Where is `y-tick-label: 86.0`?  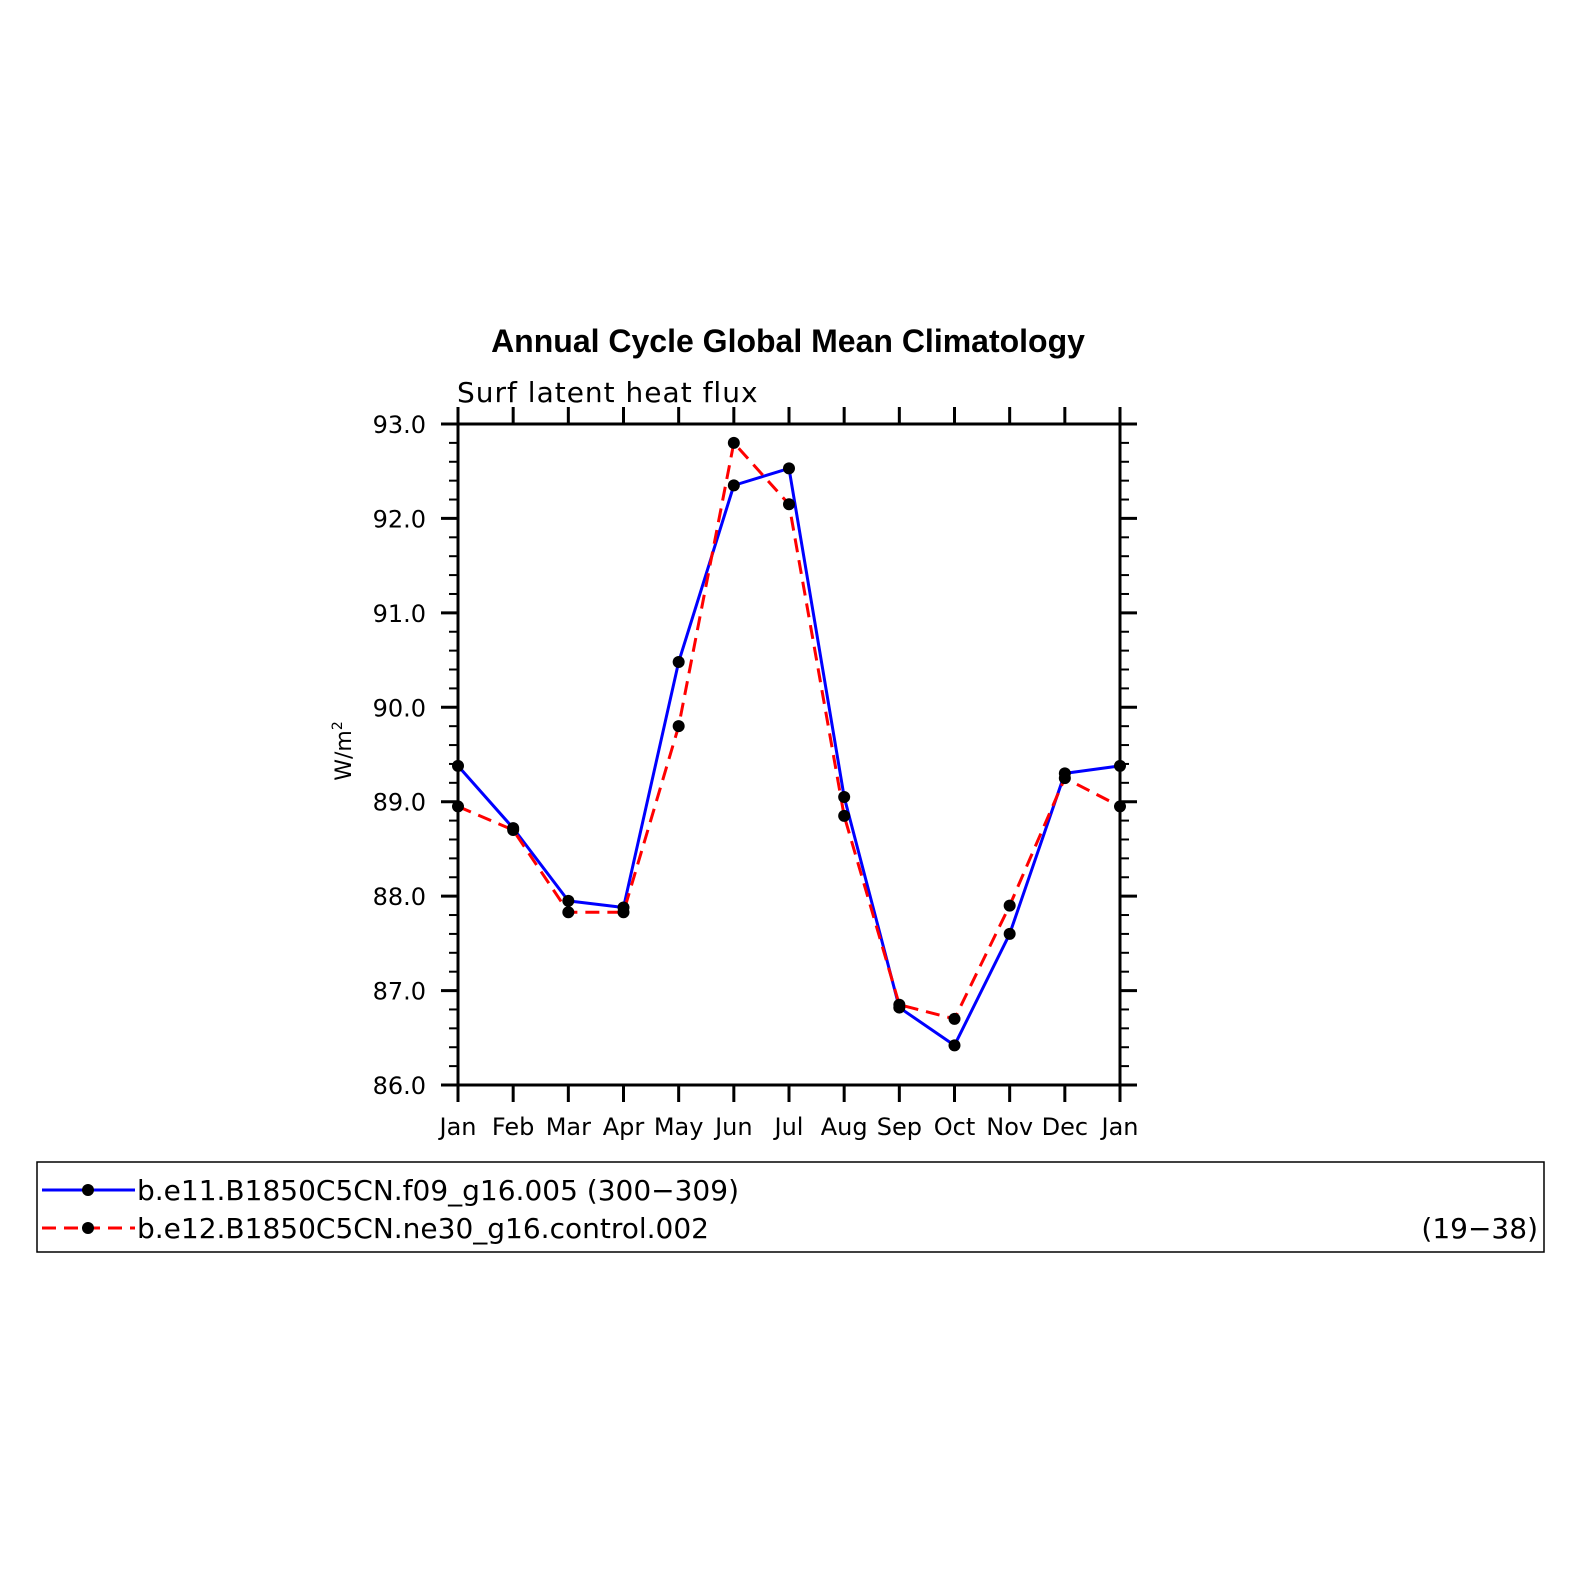 y-tick-label: 86.0 is located at coordinates (399, 1086).